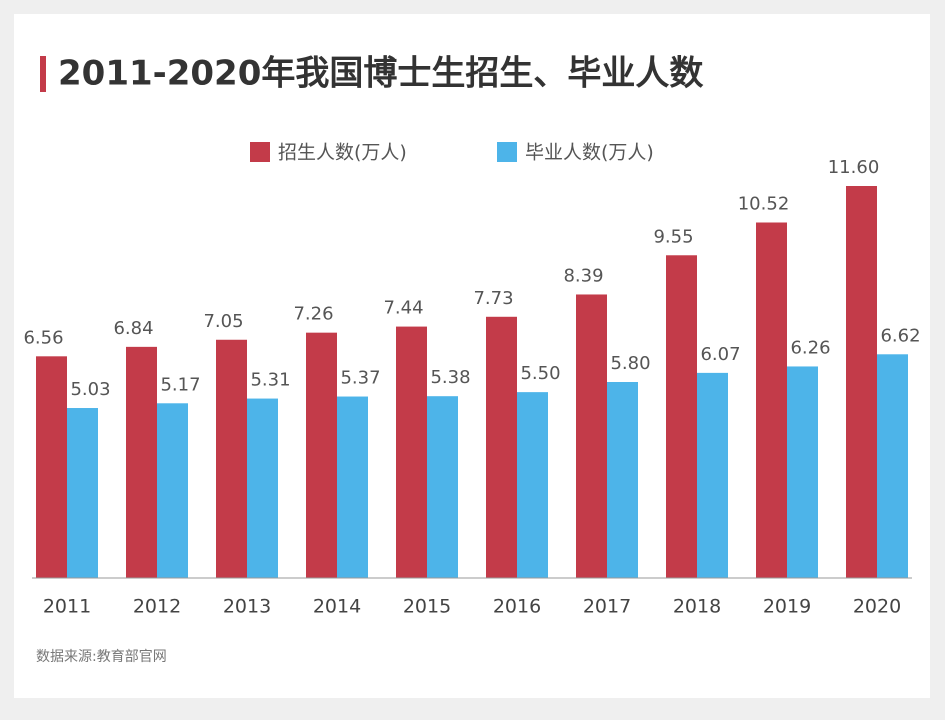  I want to click on x-tick-label: 2019, so click(787, 607).